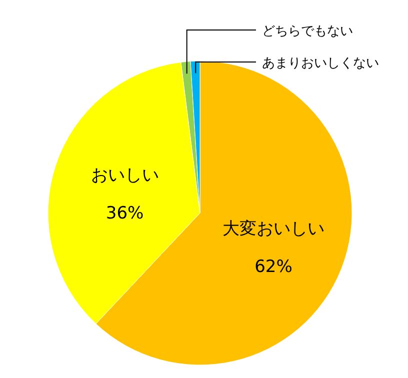 The width and height of the screenshot is (408, 378). I want to click on slice-label: 大変おいしい, so click(273, 229).